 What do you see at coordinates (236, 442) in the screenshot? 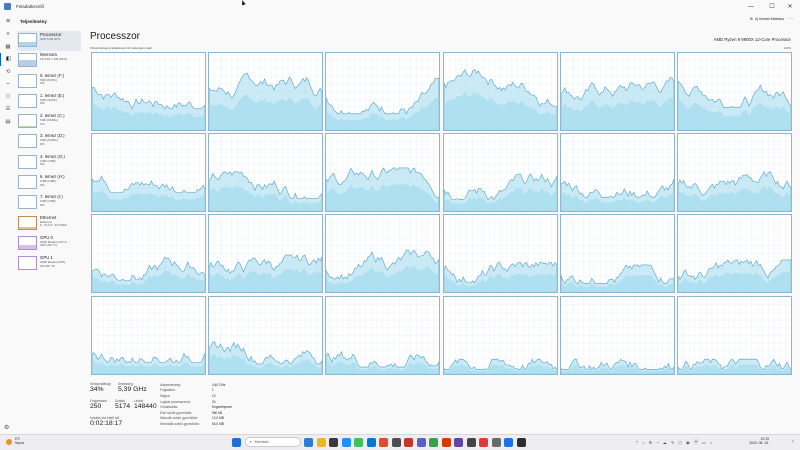
I see `start-button` at bounding box center [236, 442].